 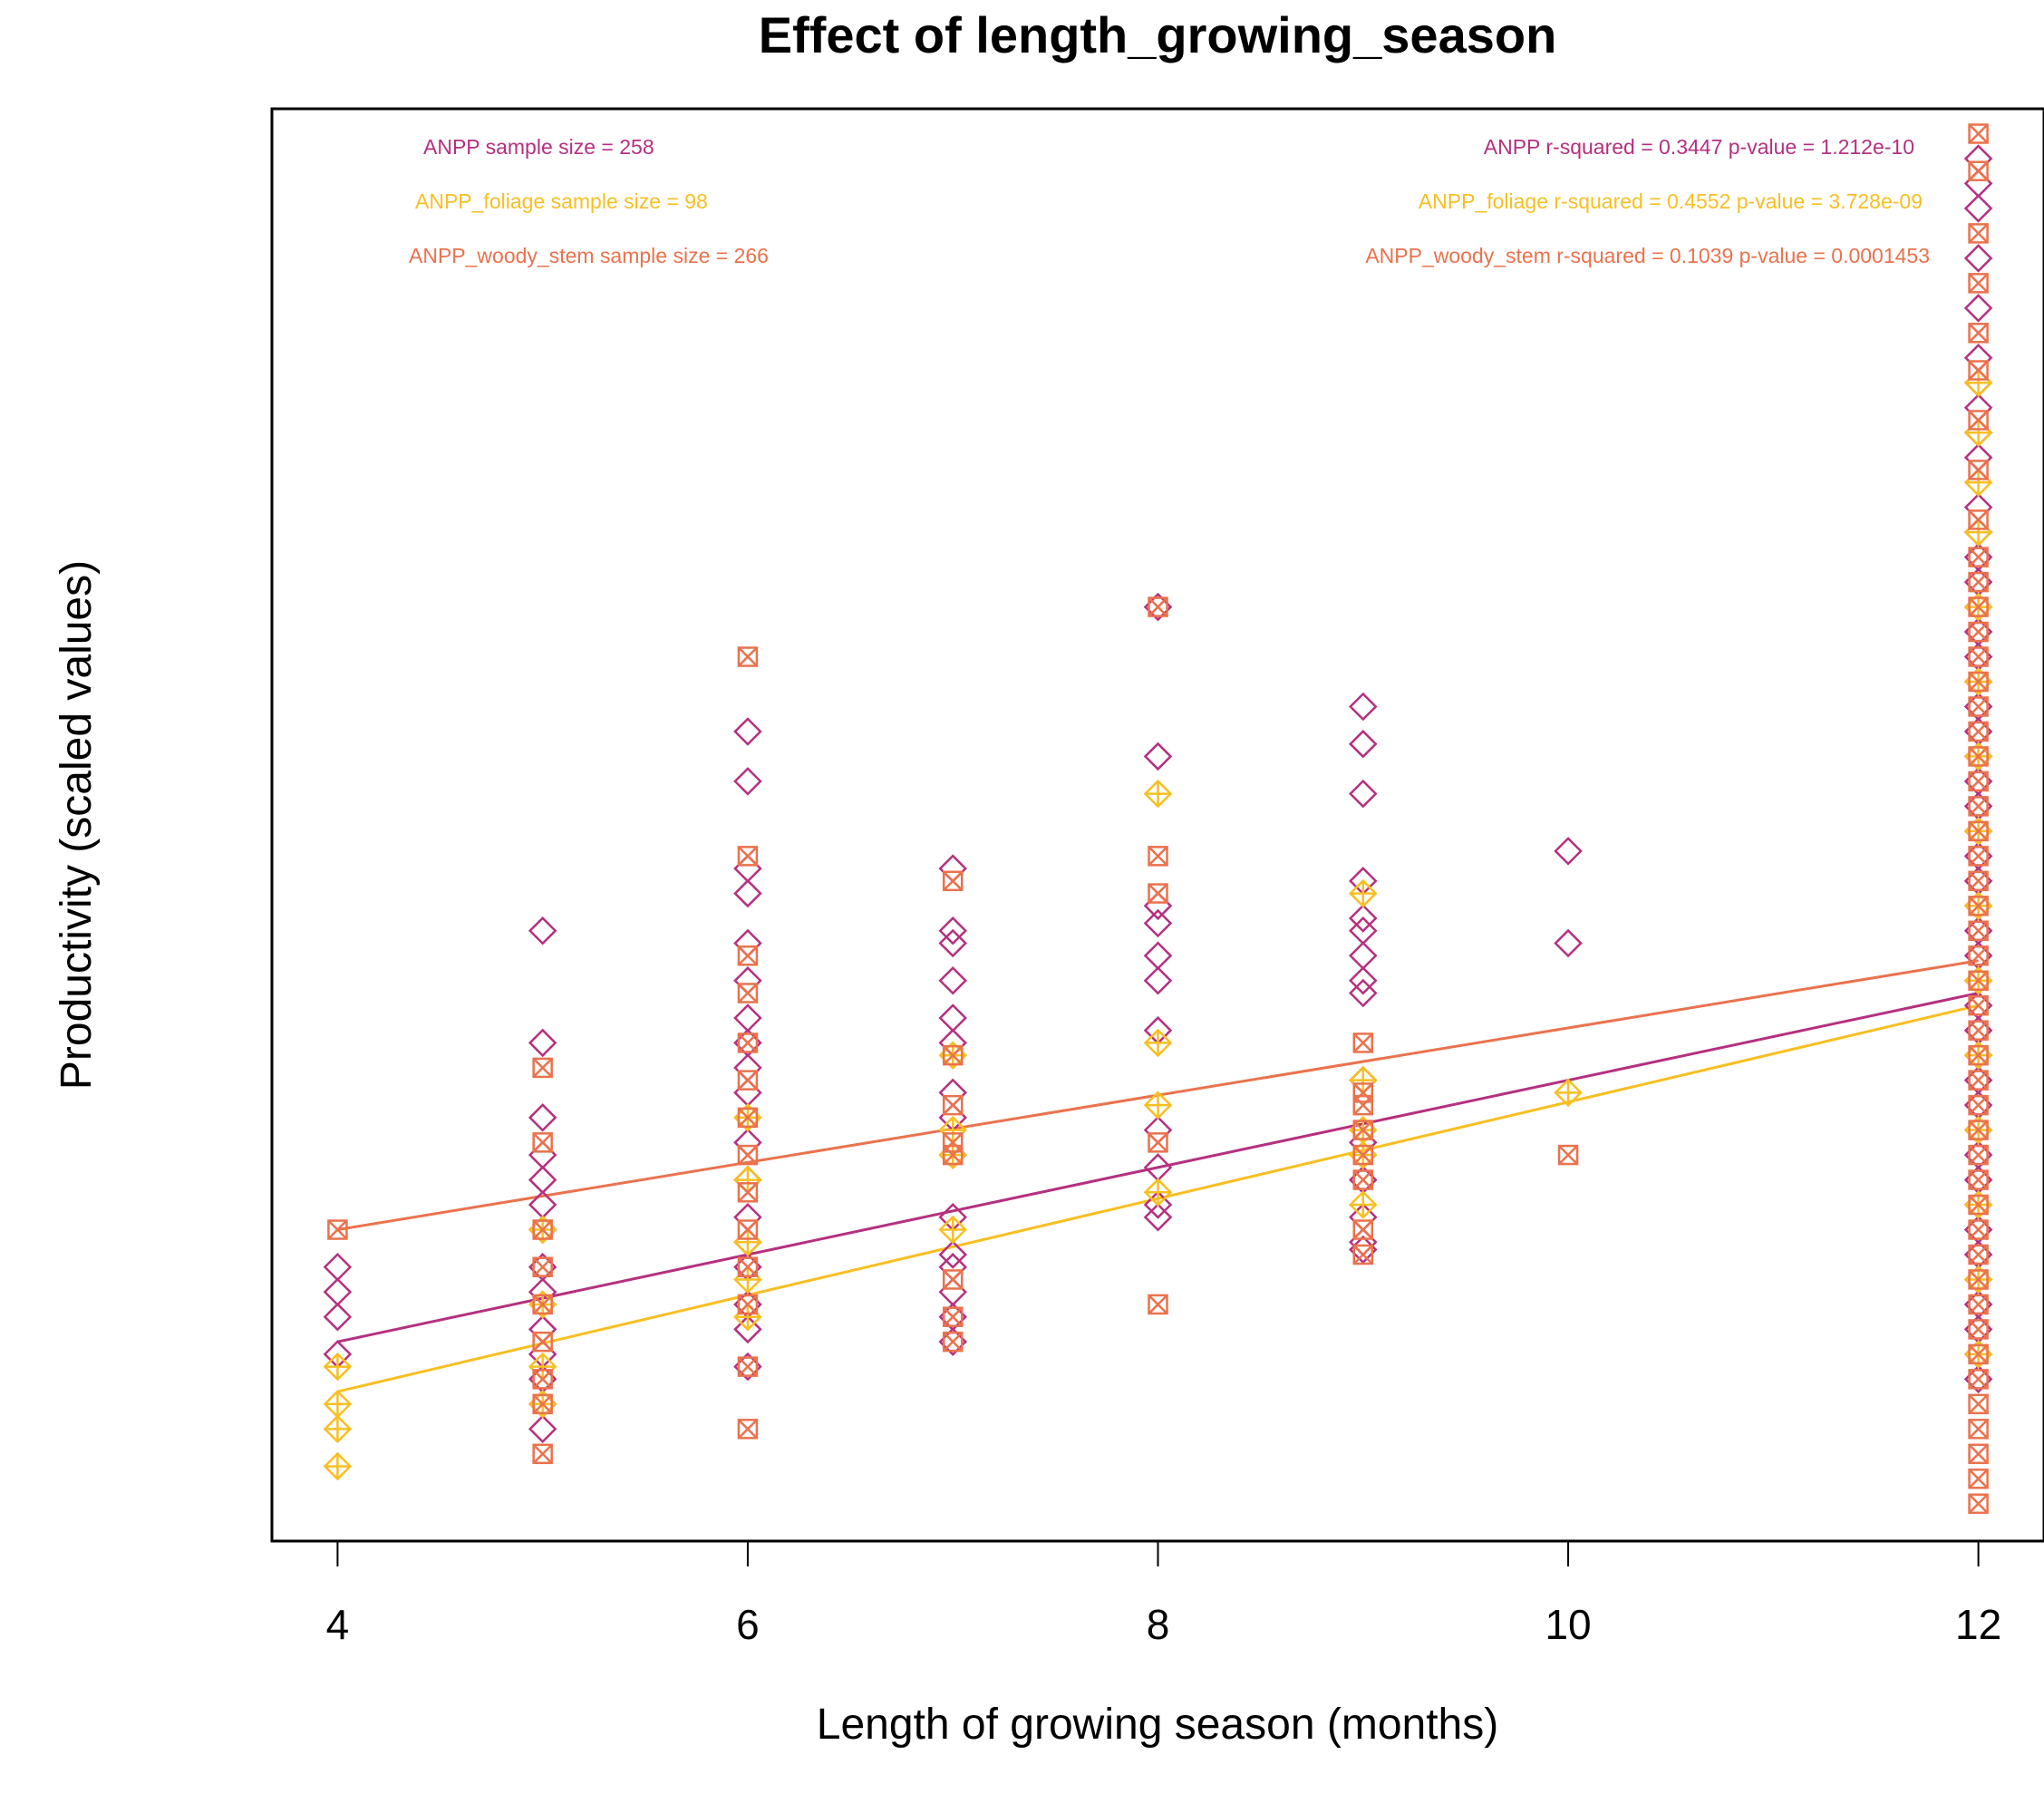 I want to click on sample-size-annotation: ANPP_woody_stem sample size = 266, so click(x=589, y=255).